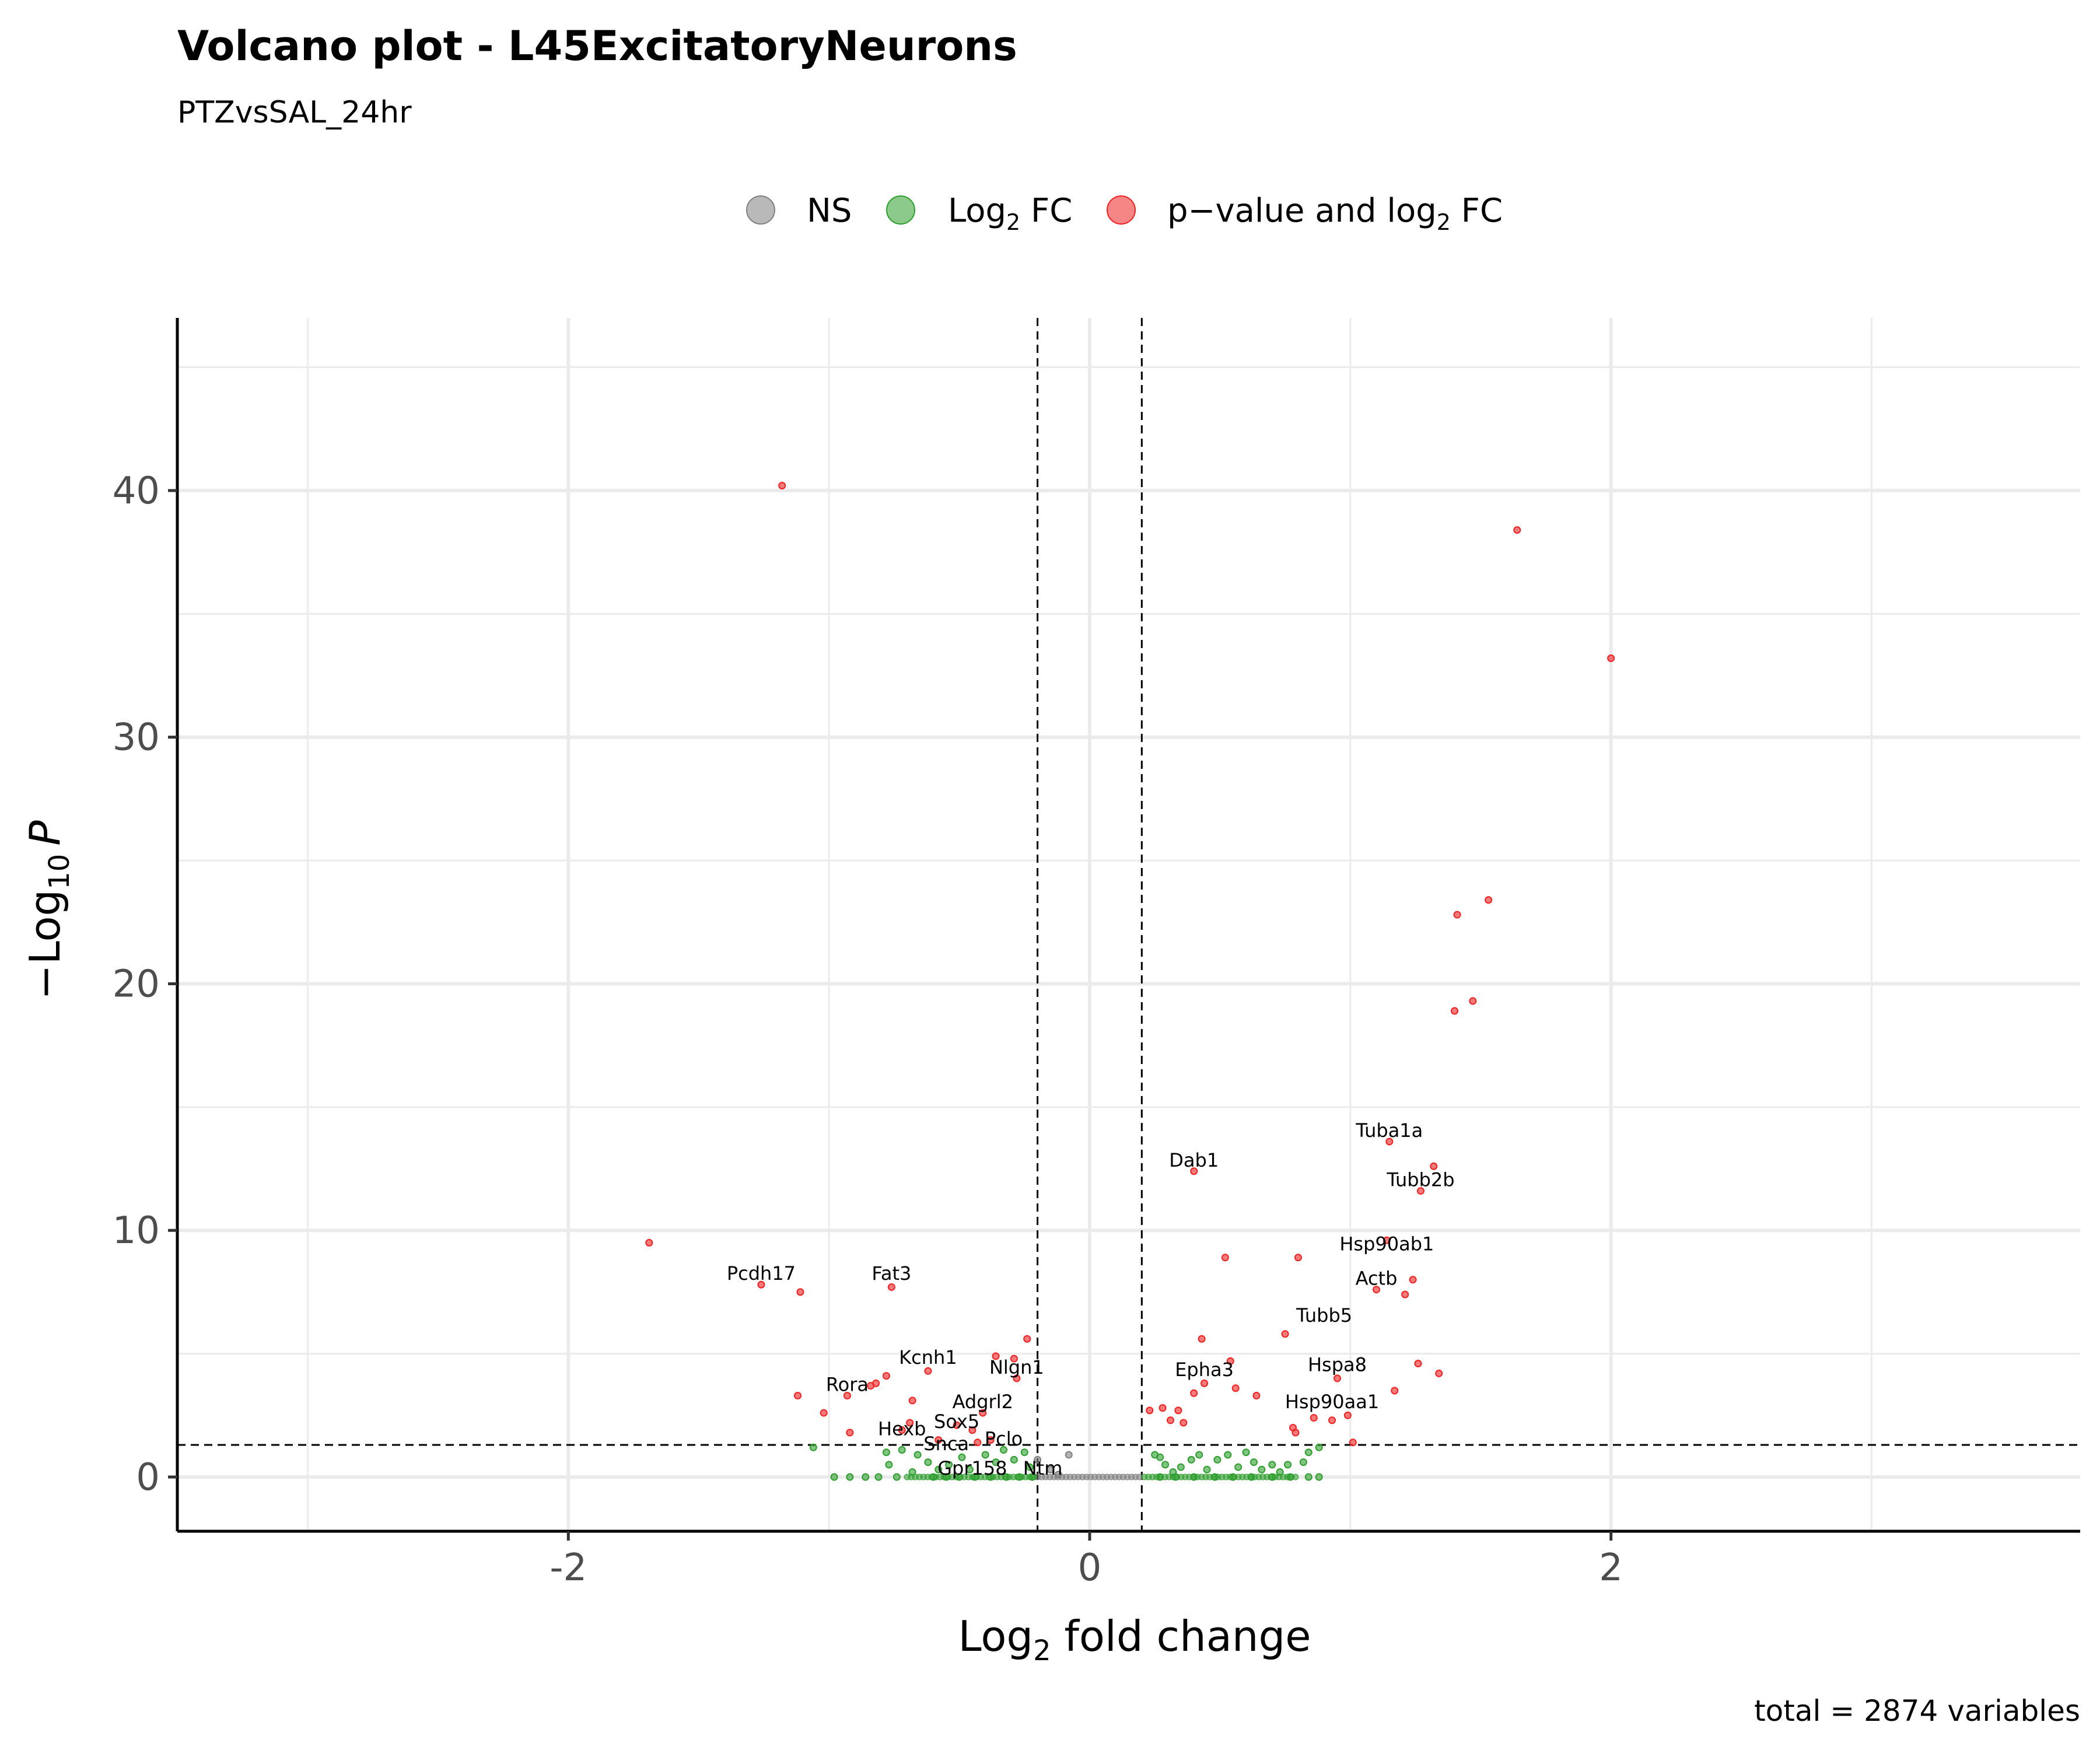 Image resolution: width=2100 pixels, height=1750 pixels. Describe the element at coordinates (848, 1384) in the screenshot. I see `gene-label: Rora` at that location.